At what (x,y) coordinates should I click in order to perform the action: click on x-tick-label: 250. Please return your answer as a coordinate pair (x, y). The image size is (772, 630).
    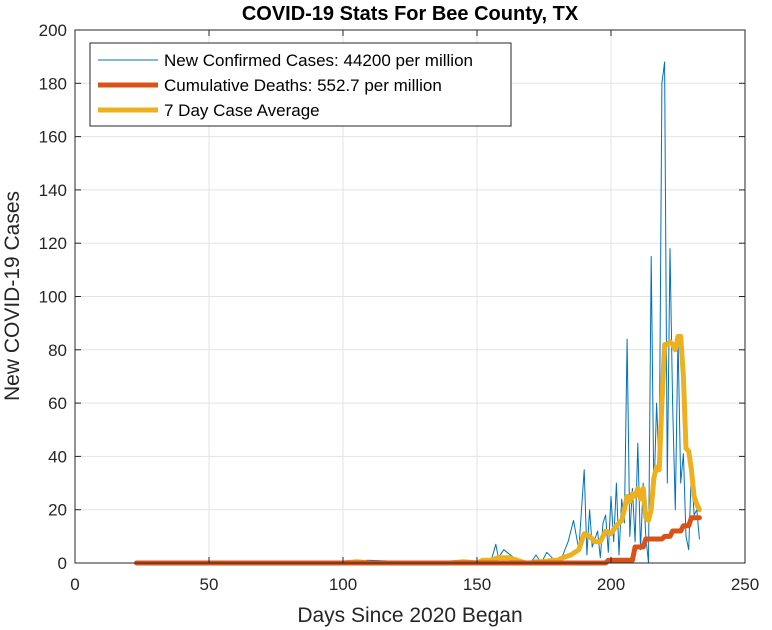
    Looking at the image, I should click on (745, 584).